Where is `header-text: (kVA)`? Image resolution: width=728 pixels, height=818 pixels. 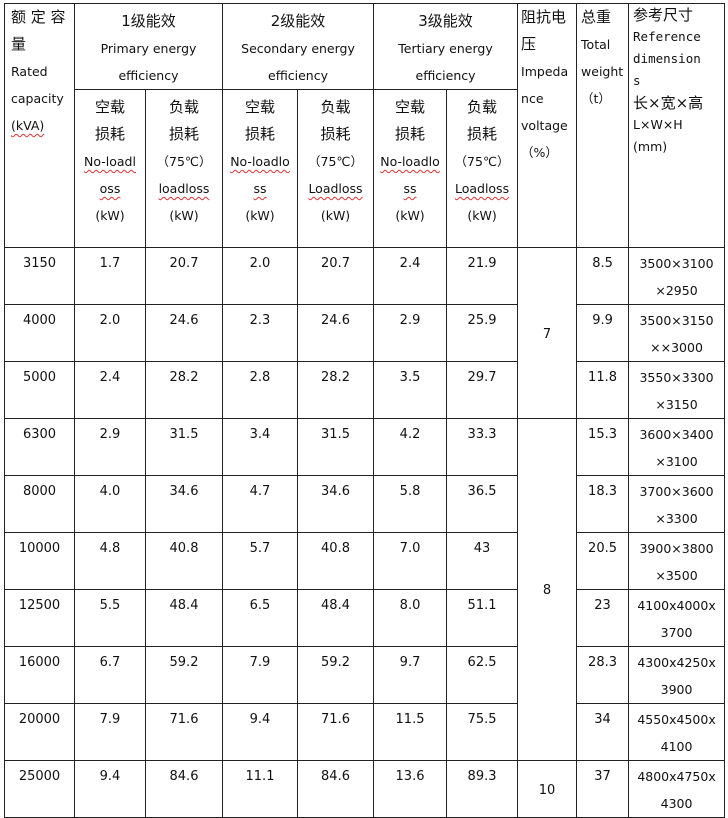 header-text: (kVA) is located at coordinates (28, 125).